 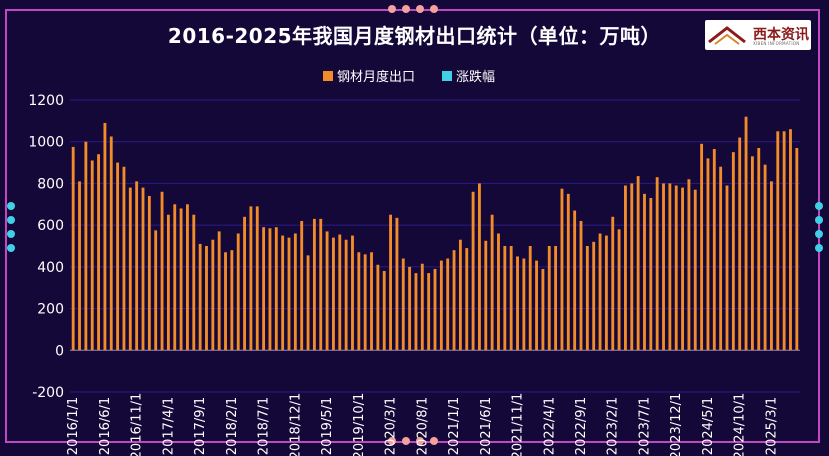 What do you see at coordinates (549, 426) in the screenshot?
I see `x-tick-label: 2022/4/1` at bounding box center [549, 426].